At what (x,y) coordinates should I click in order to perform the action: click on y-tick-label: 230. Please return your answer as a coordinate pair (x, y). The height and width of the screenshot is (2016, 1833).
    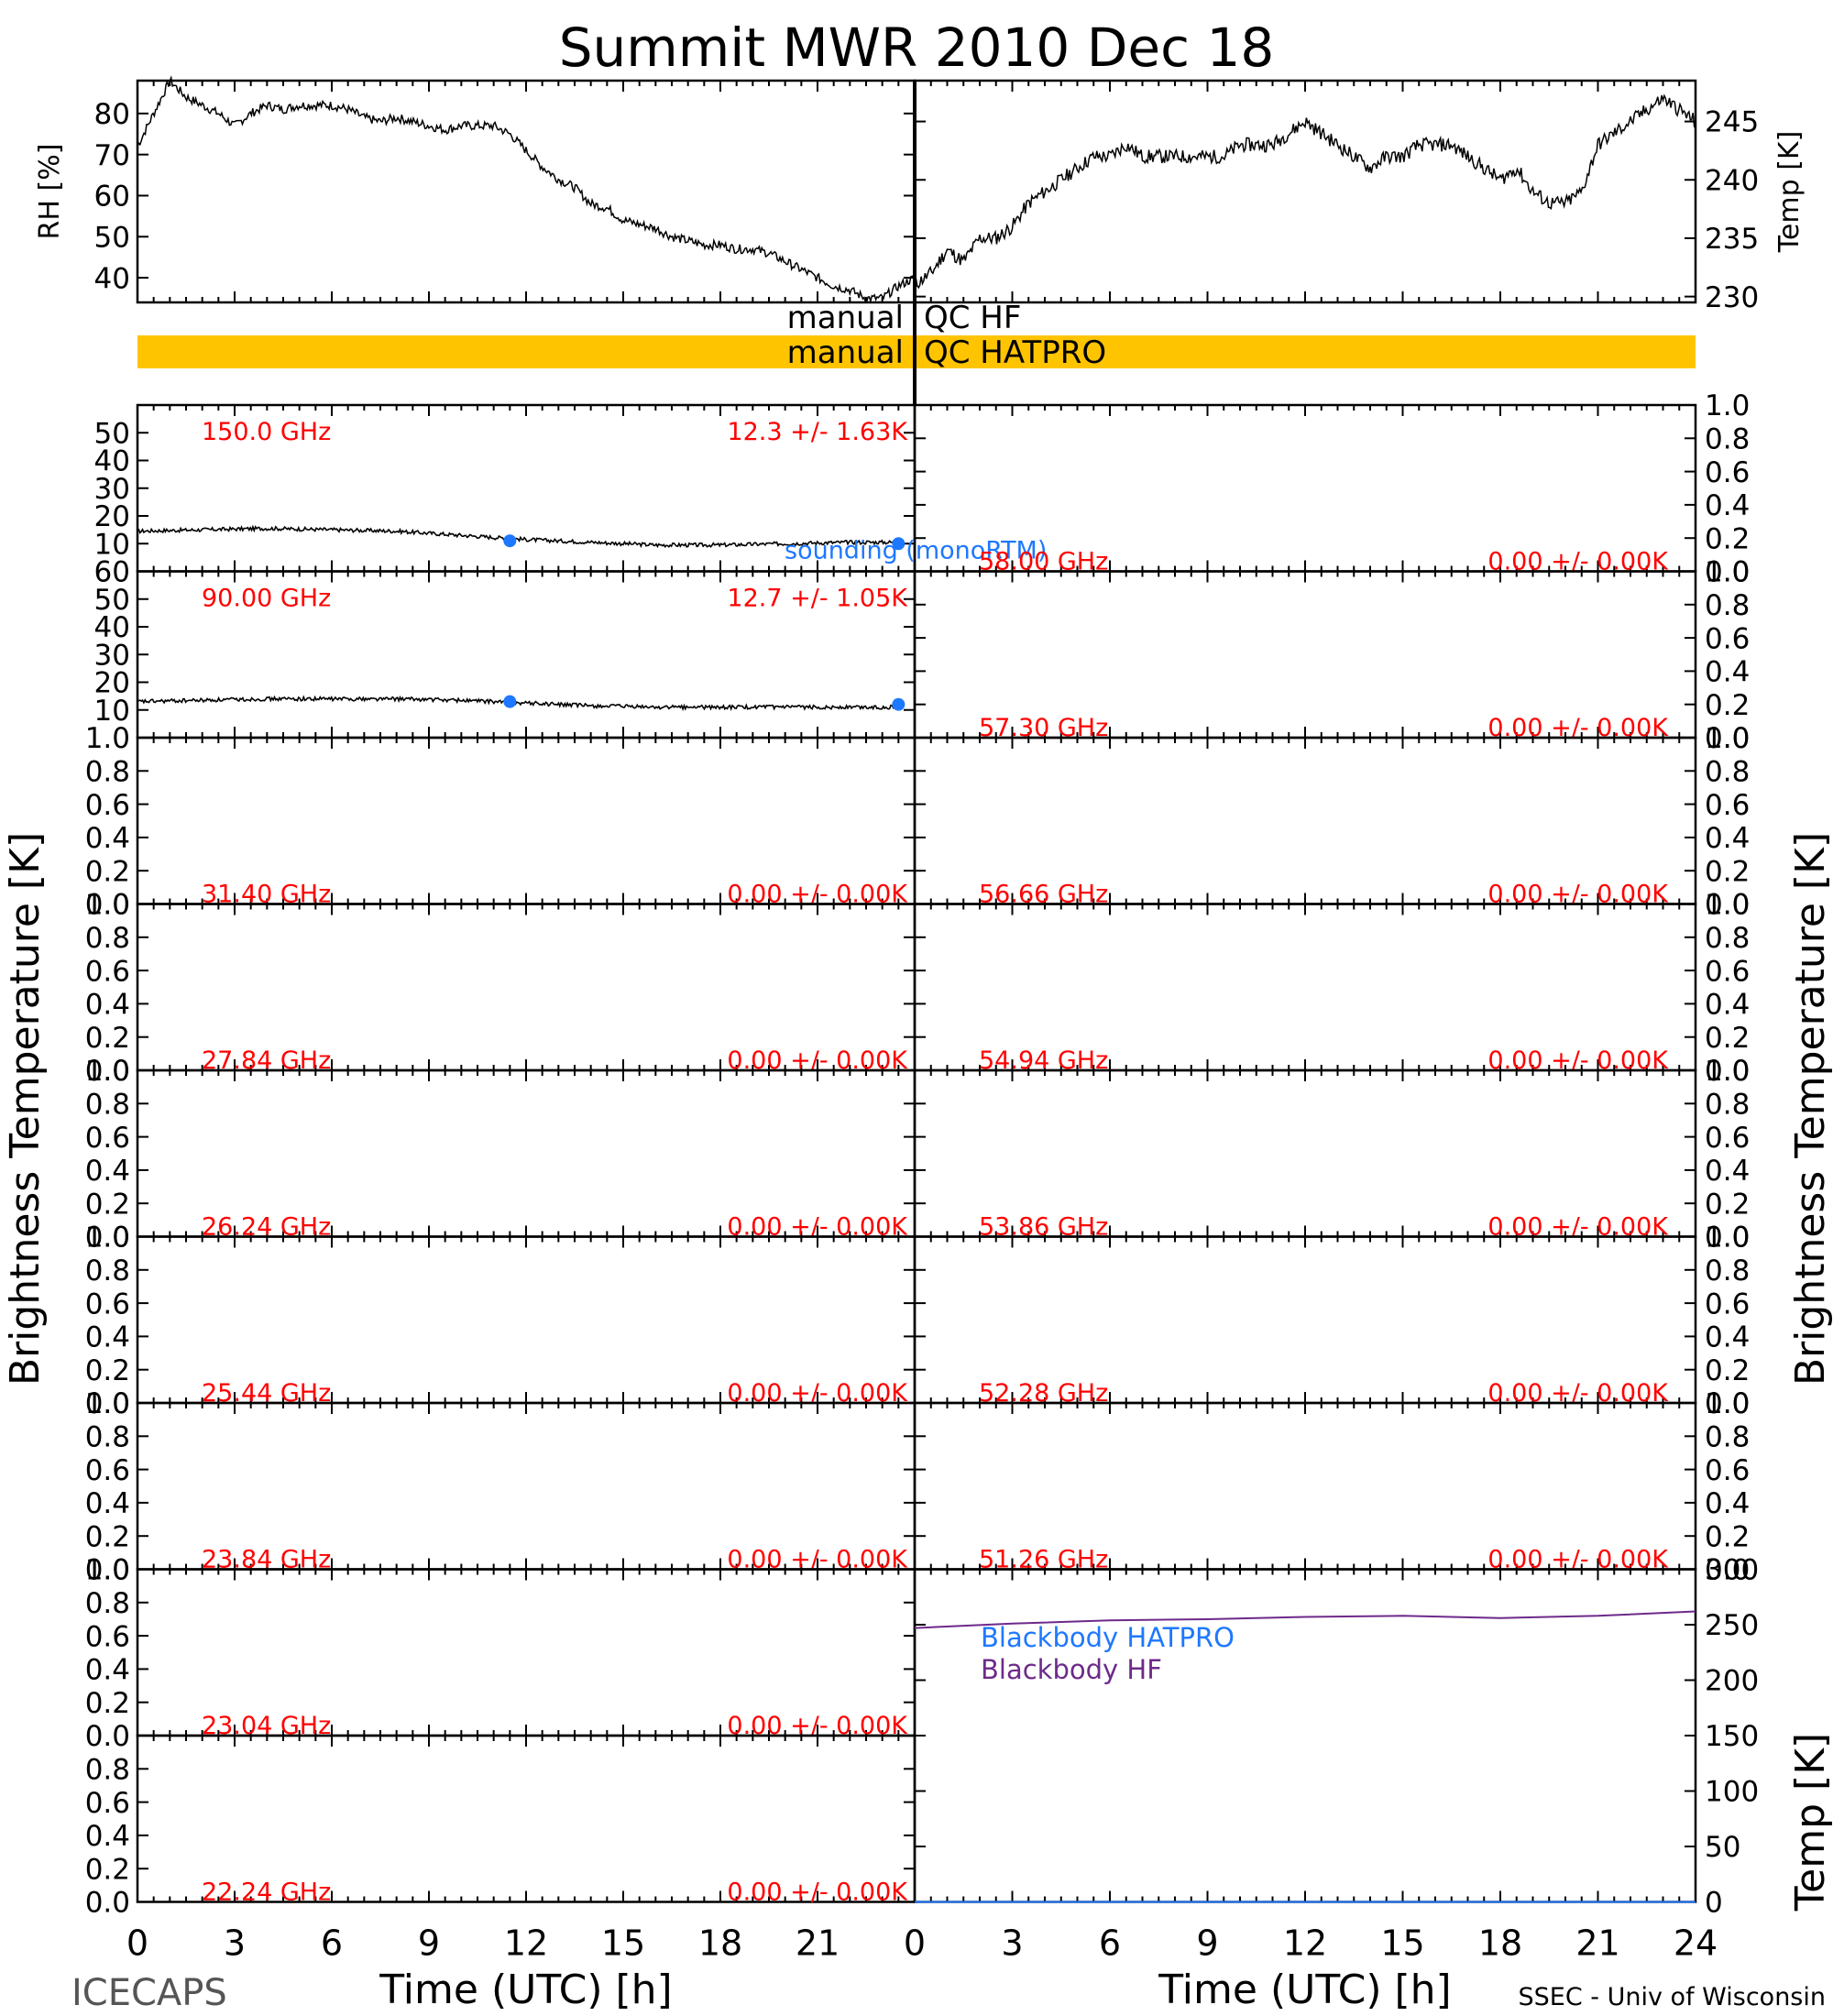
    Looking at the image, I should click on (1732, 297).